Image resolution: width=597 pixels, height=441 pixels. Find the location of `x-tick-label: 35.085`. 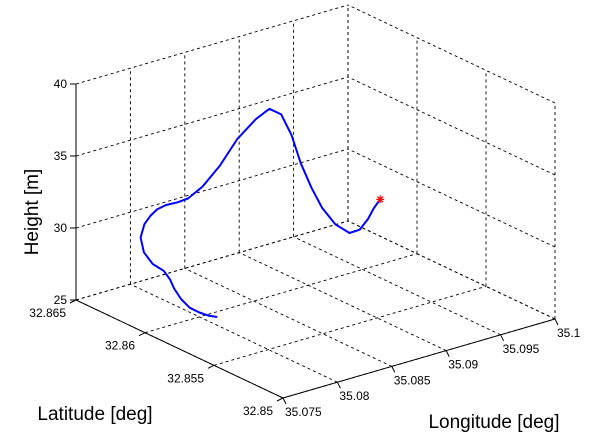

x-tick-label: 35.085 is located at coordinates (412, 380).